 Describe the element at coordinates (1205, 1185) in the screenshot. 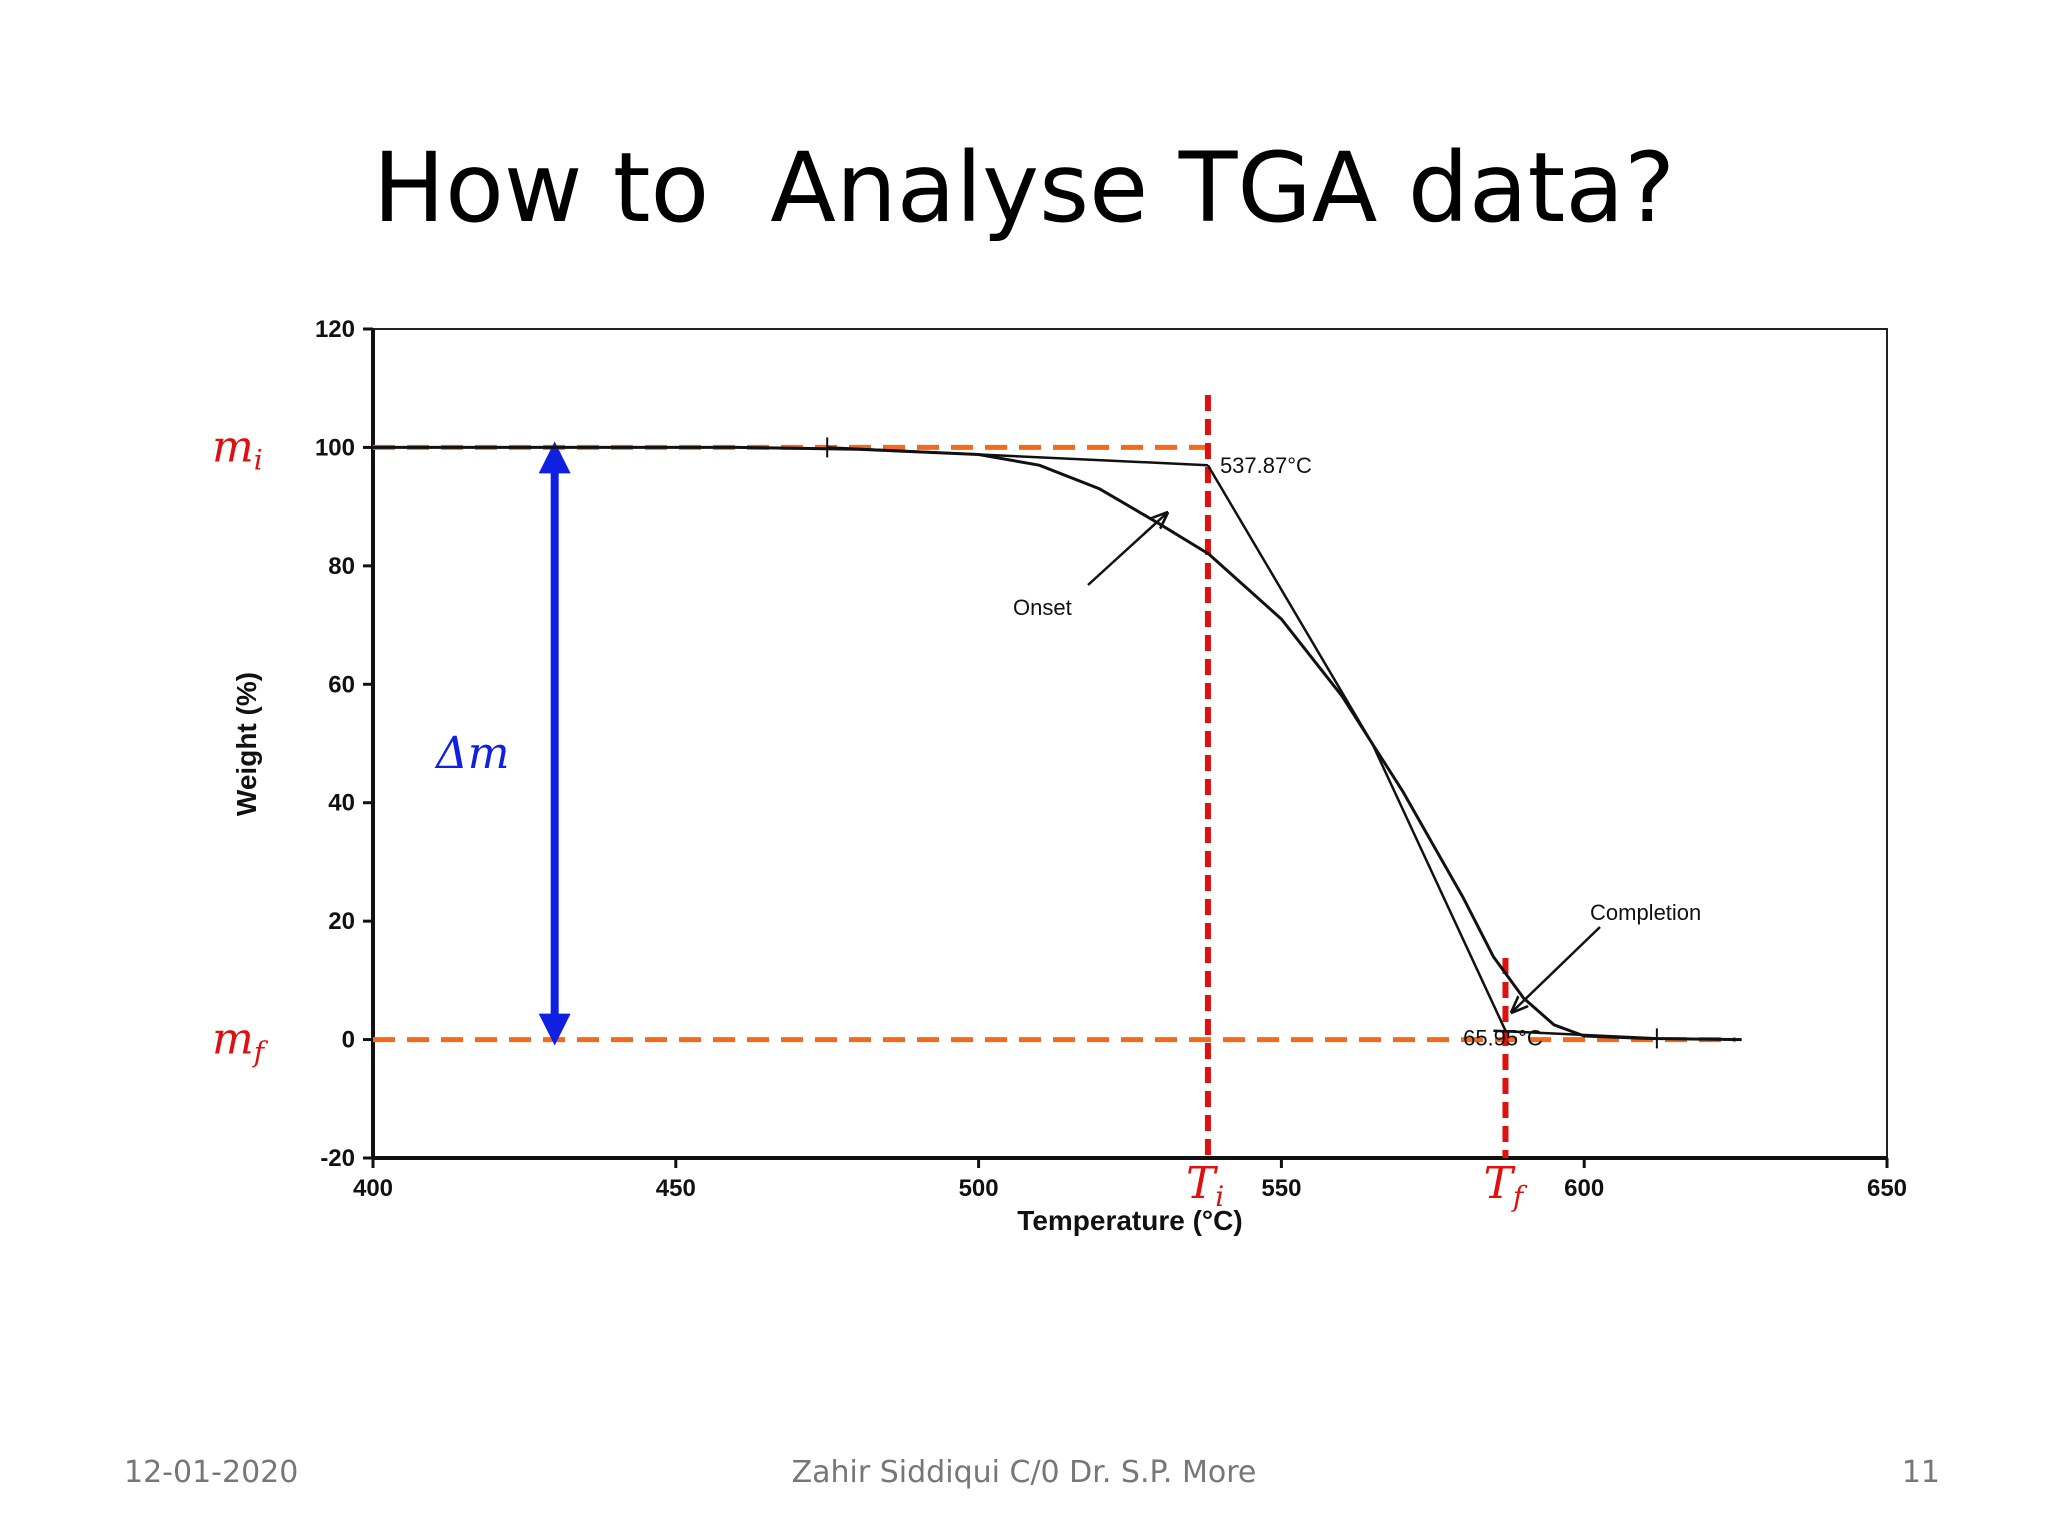

I see `ti-label: Ti` at that location.